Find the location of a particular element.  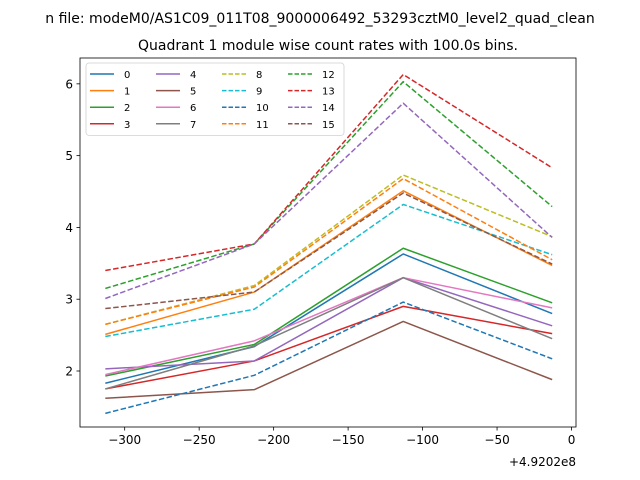

legend-label-11: 11 is located at coordinates (262, 125).